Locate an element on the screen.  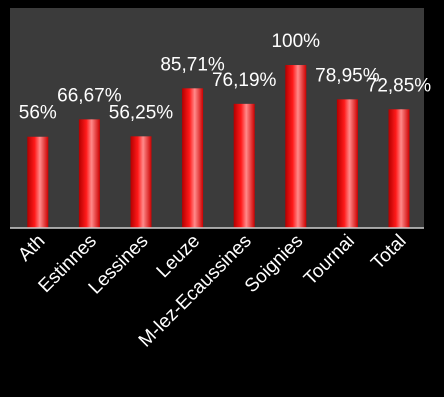
data-label: 76,19% is located at coordinates (244, 80).